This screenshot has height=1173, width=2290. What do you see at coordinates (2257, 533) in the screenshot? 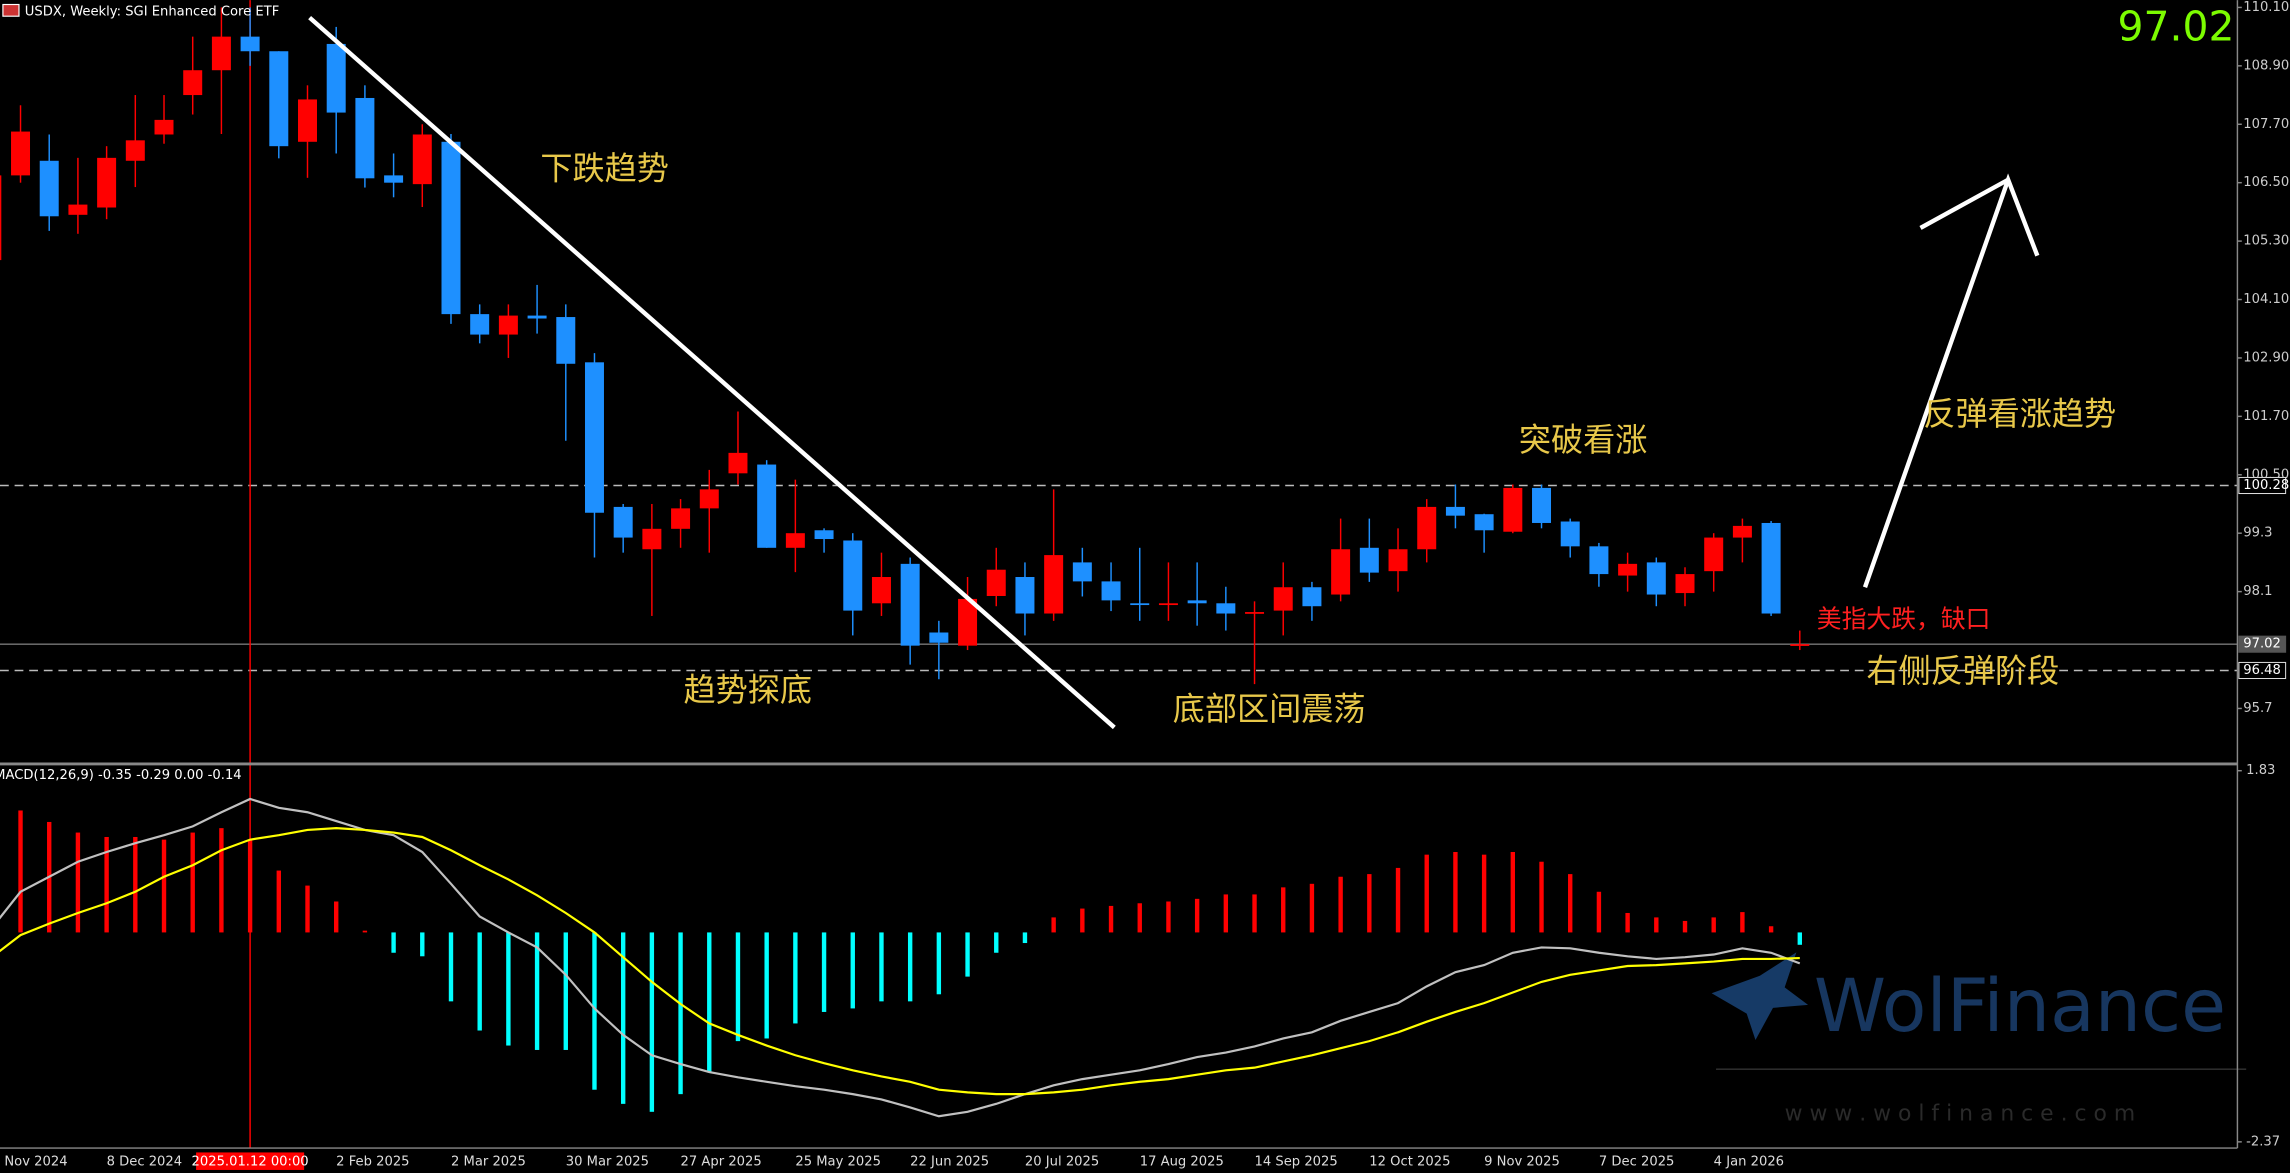
I see `y-tick-label: 99.3` at bounding box center [2257, 533].